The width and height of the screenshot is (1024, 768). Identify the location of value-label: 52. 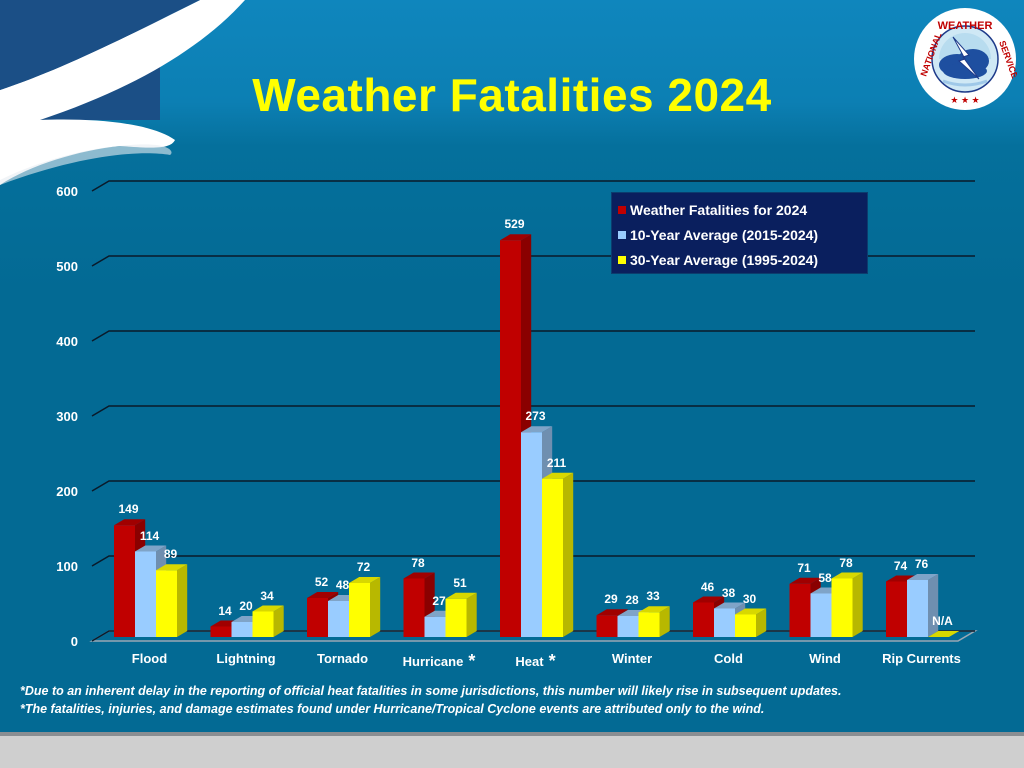
(321, 582).